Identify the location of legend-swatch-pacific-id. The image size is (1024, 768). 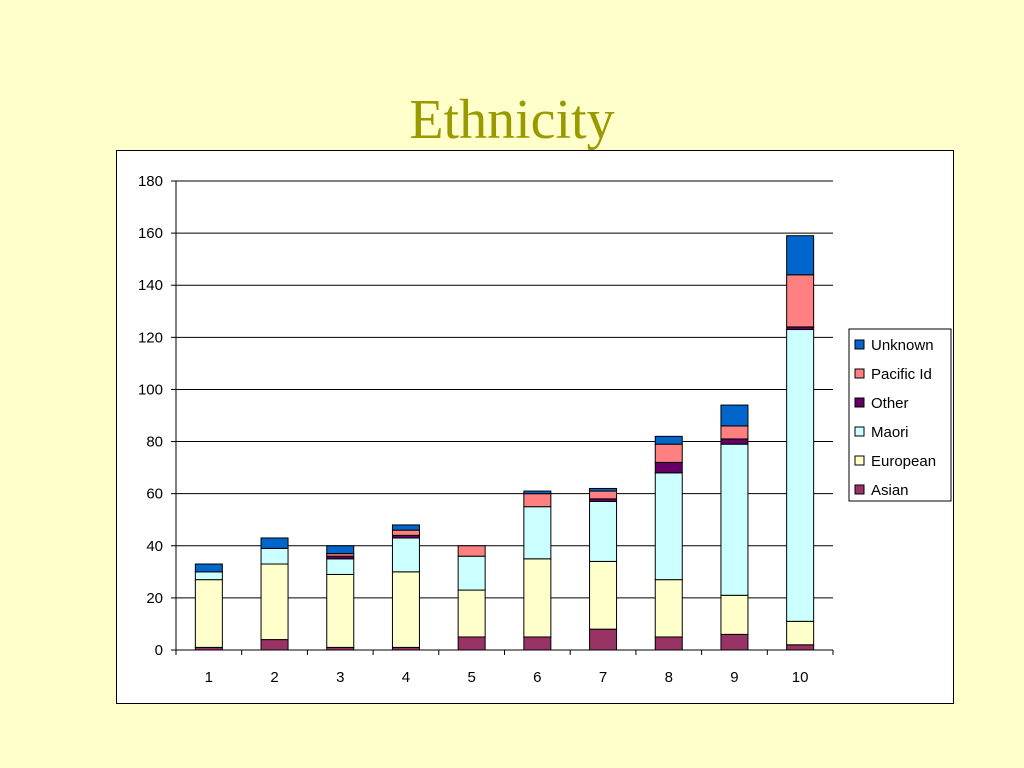
(859, 373).